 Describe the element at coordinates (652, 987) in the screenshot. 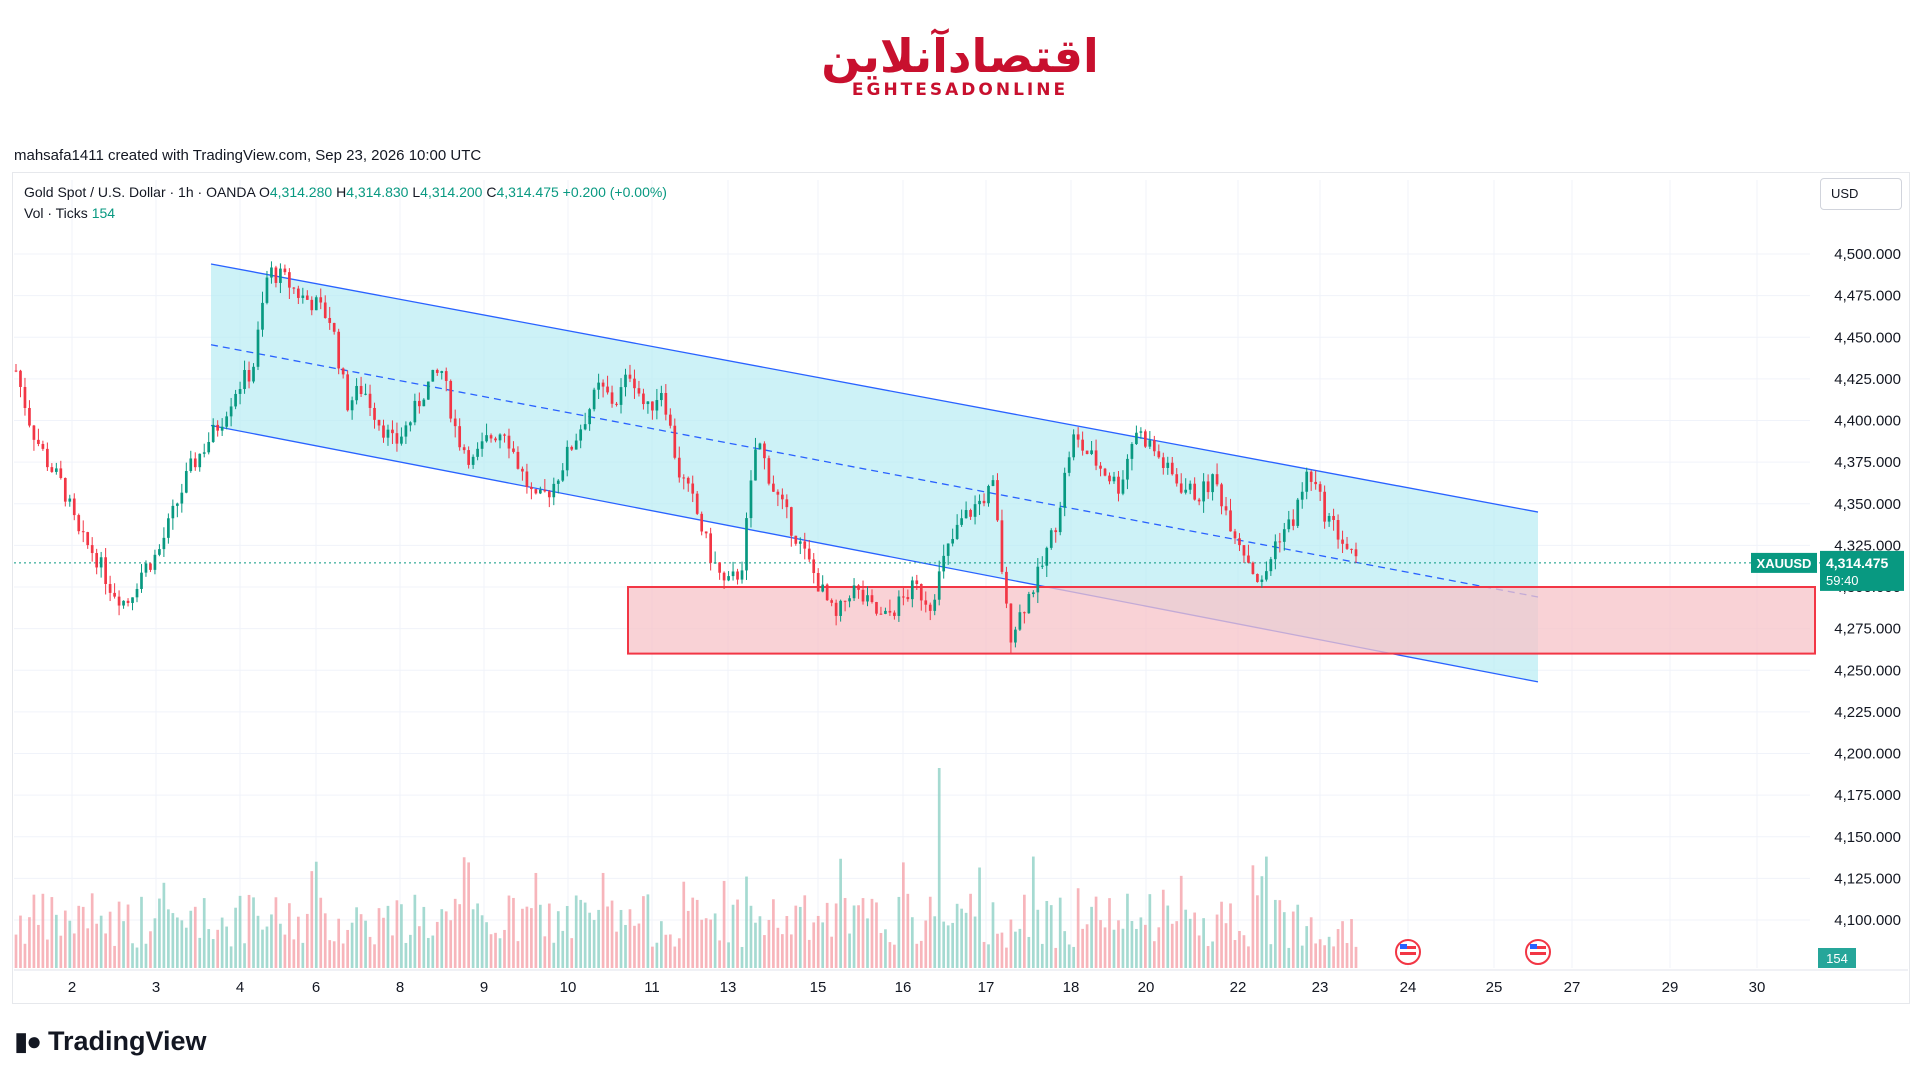

I see `x-tick-label: 11` at that location.